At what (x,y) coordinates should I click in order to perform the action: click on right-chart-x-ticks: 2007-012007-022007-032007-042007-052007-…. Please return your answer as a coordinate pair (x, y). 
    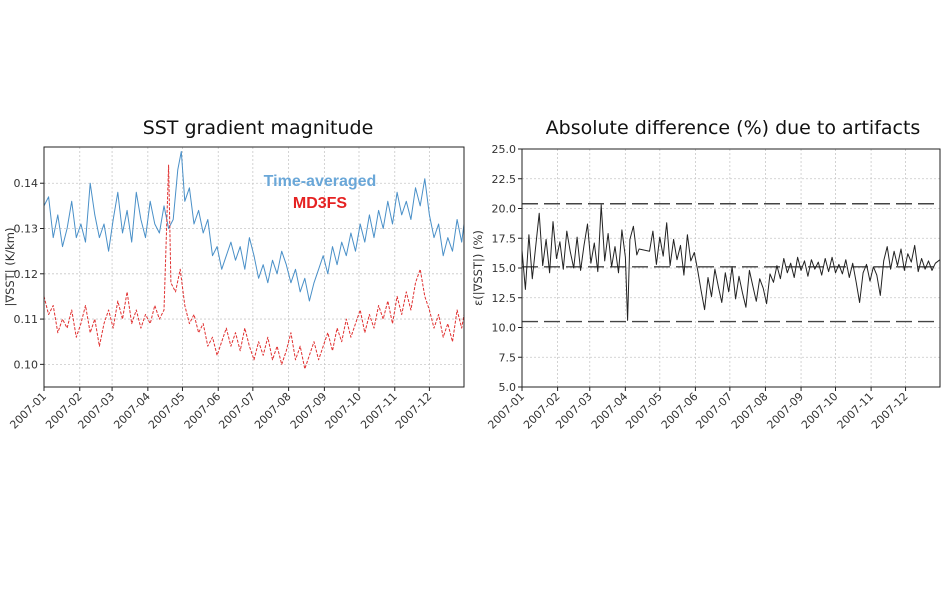
    Looking at the image, I should click on (698, 409).